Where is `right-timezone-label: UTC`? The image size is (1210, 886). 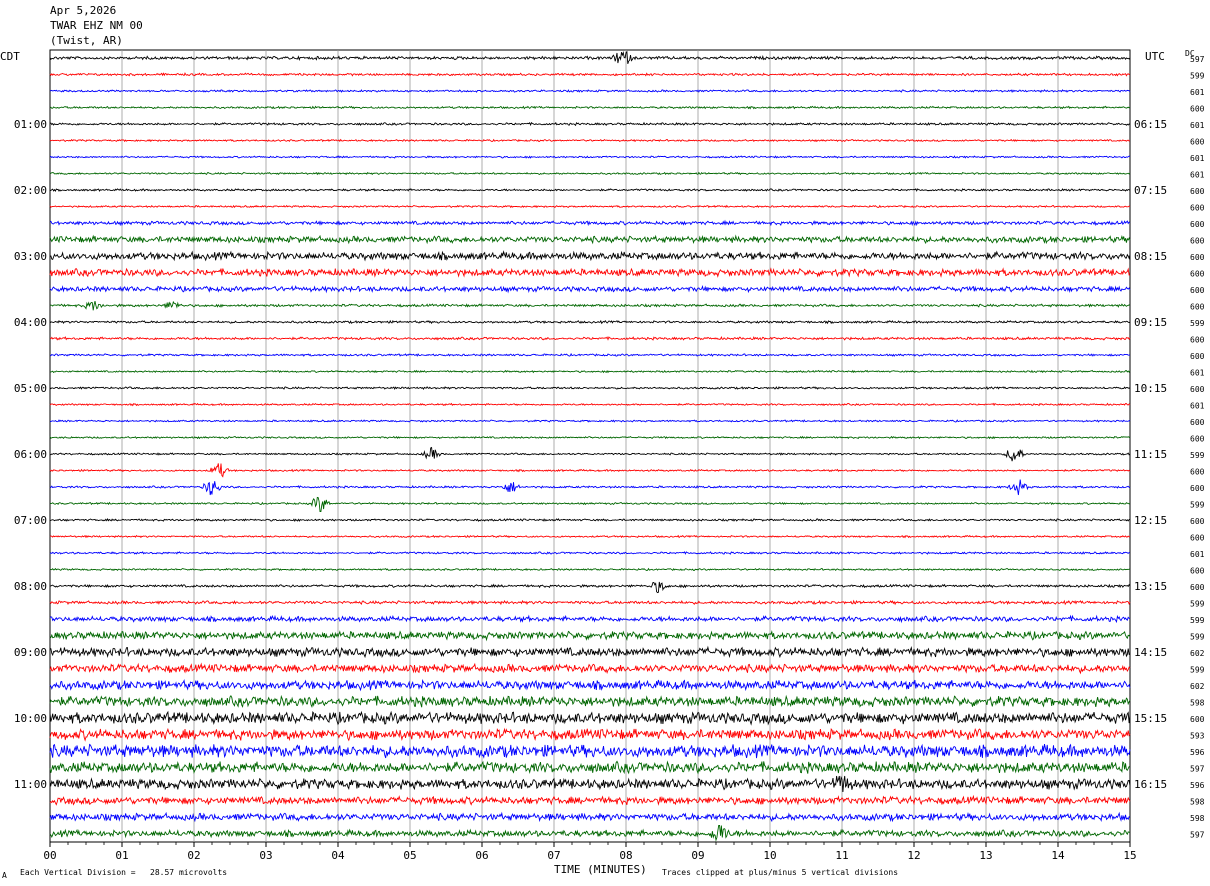 right-timezone-label: UTC is located at coordinates (1155, 56).